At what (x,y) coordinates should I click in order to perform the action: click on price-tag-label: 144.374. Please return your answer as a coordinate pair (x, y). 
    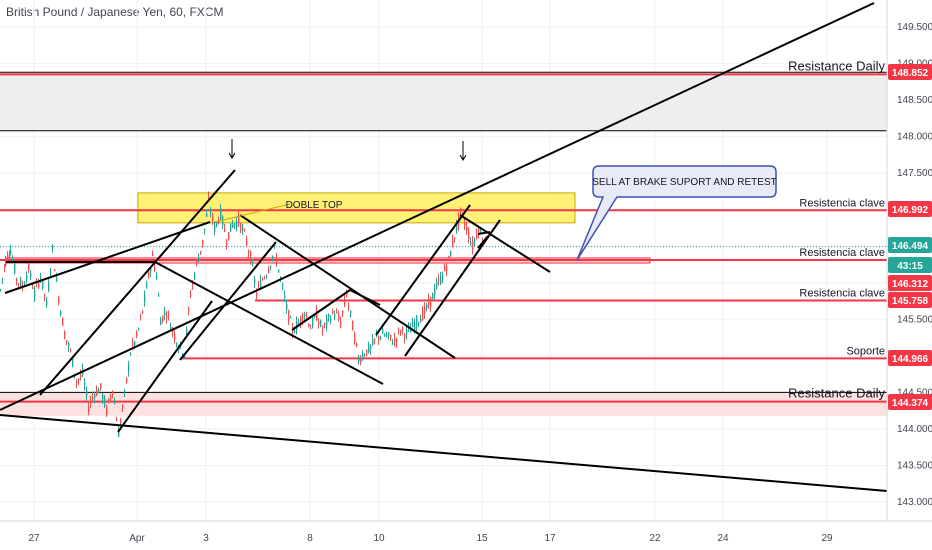
    Looking at the image, I should click on (910, 403).